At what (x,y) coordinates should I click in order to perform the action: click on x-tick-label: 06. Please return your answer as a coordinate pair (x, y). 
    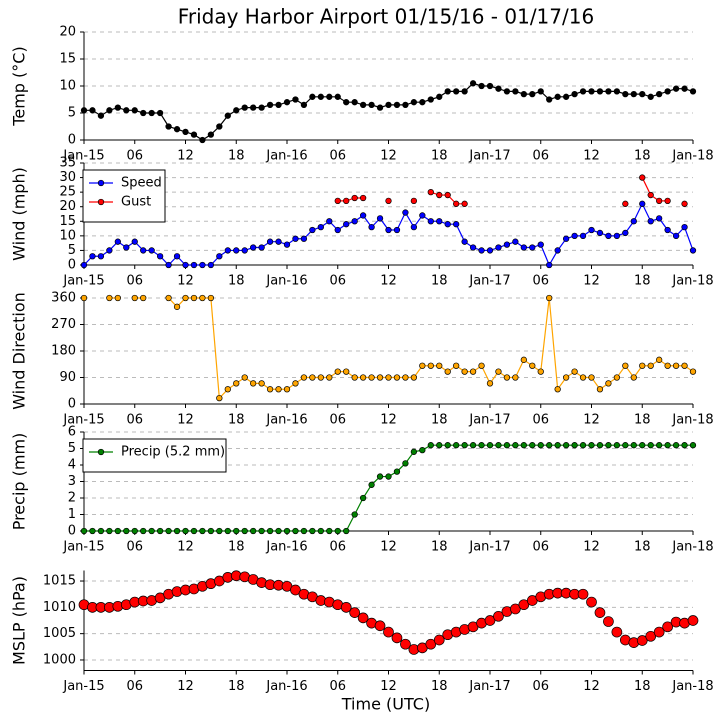
    Looking at the image, I should click on (540, 156).